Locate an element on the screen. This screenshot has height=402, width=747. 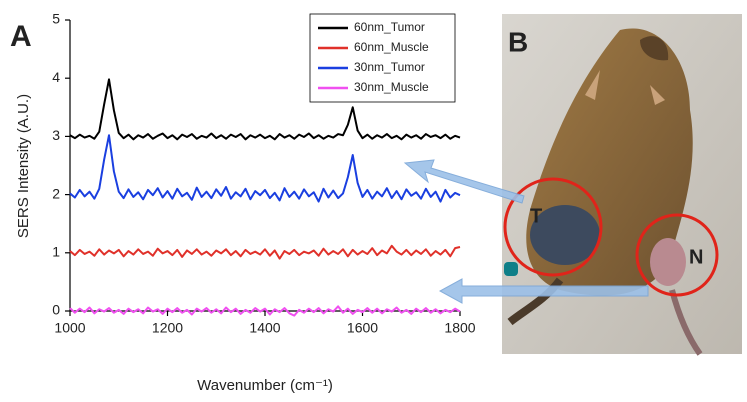
legend-label: 60nm_Muscle is located at coordinates (391, 47).